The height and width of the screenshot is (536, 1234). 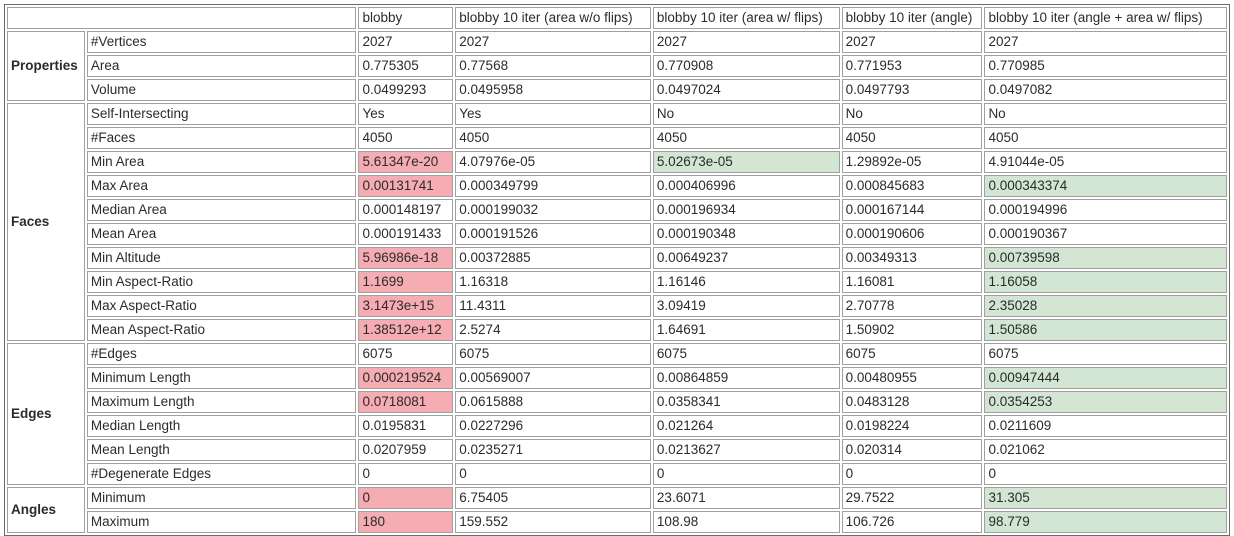 What do you see at coordinates (406, 66) in the screenshot?
I see `value-cell: 0.775305` at bounding box center [406, 66].